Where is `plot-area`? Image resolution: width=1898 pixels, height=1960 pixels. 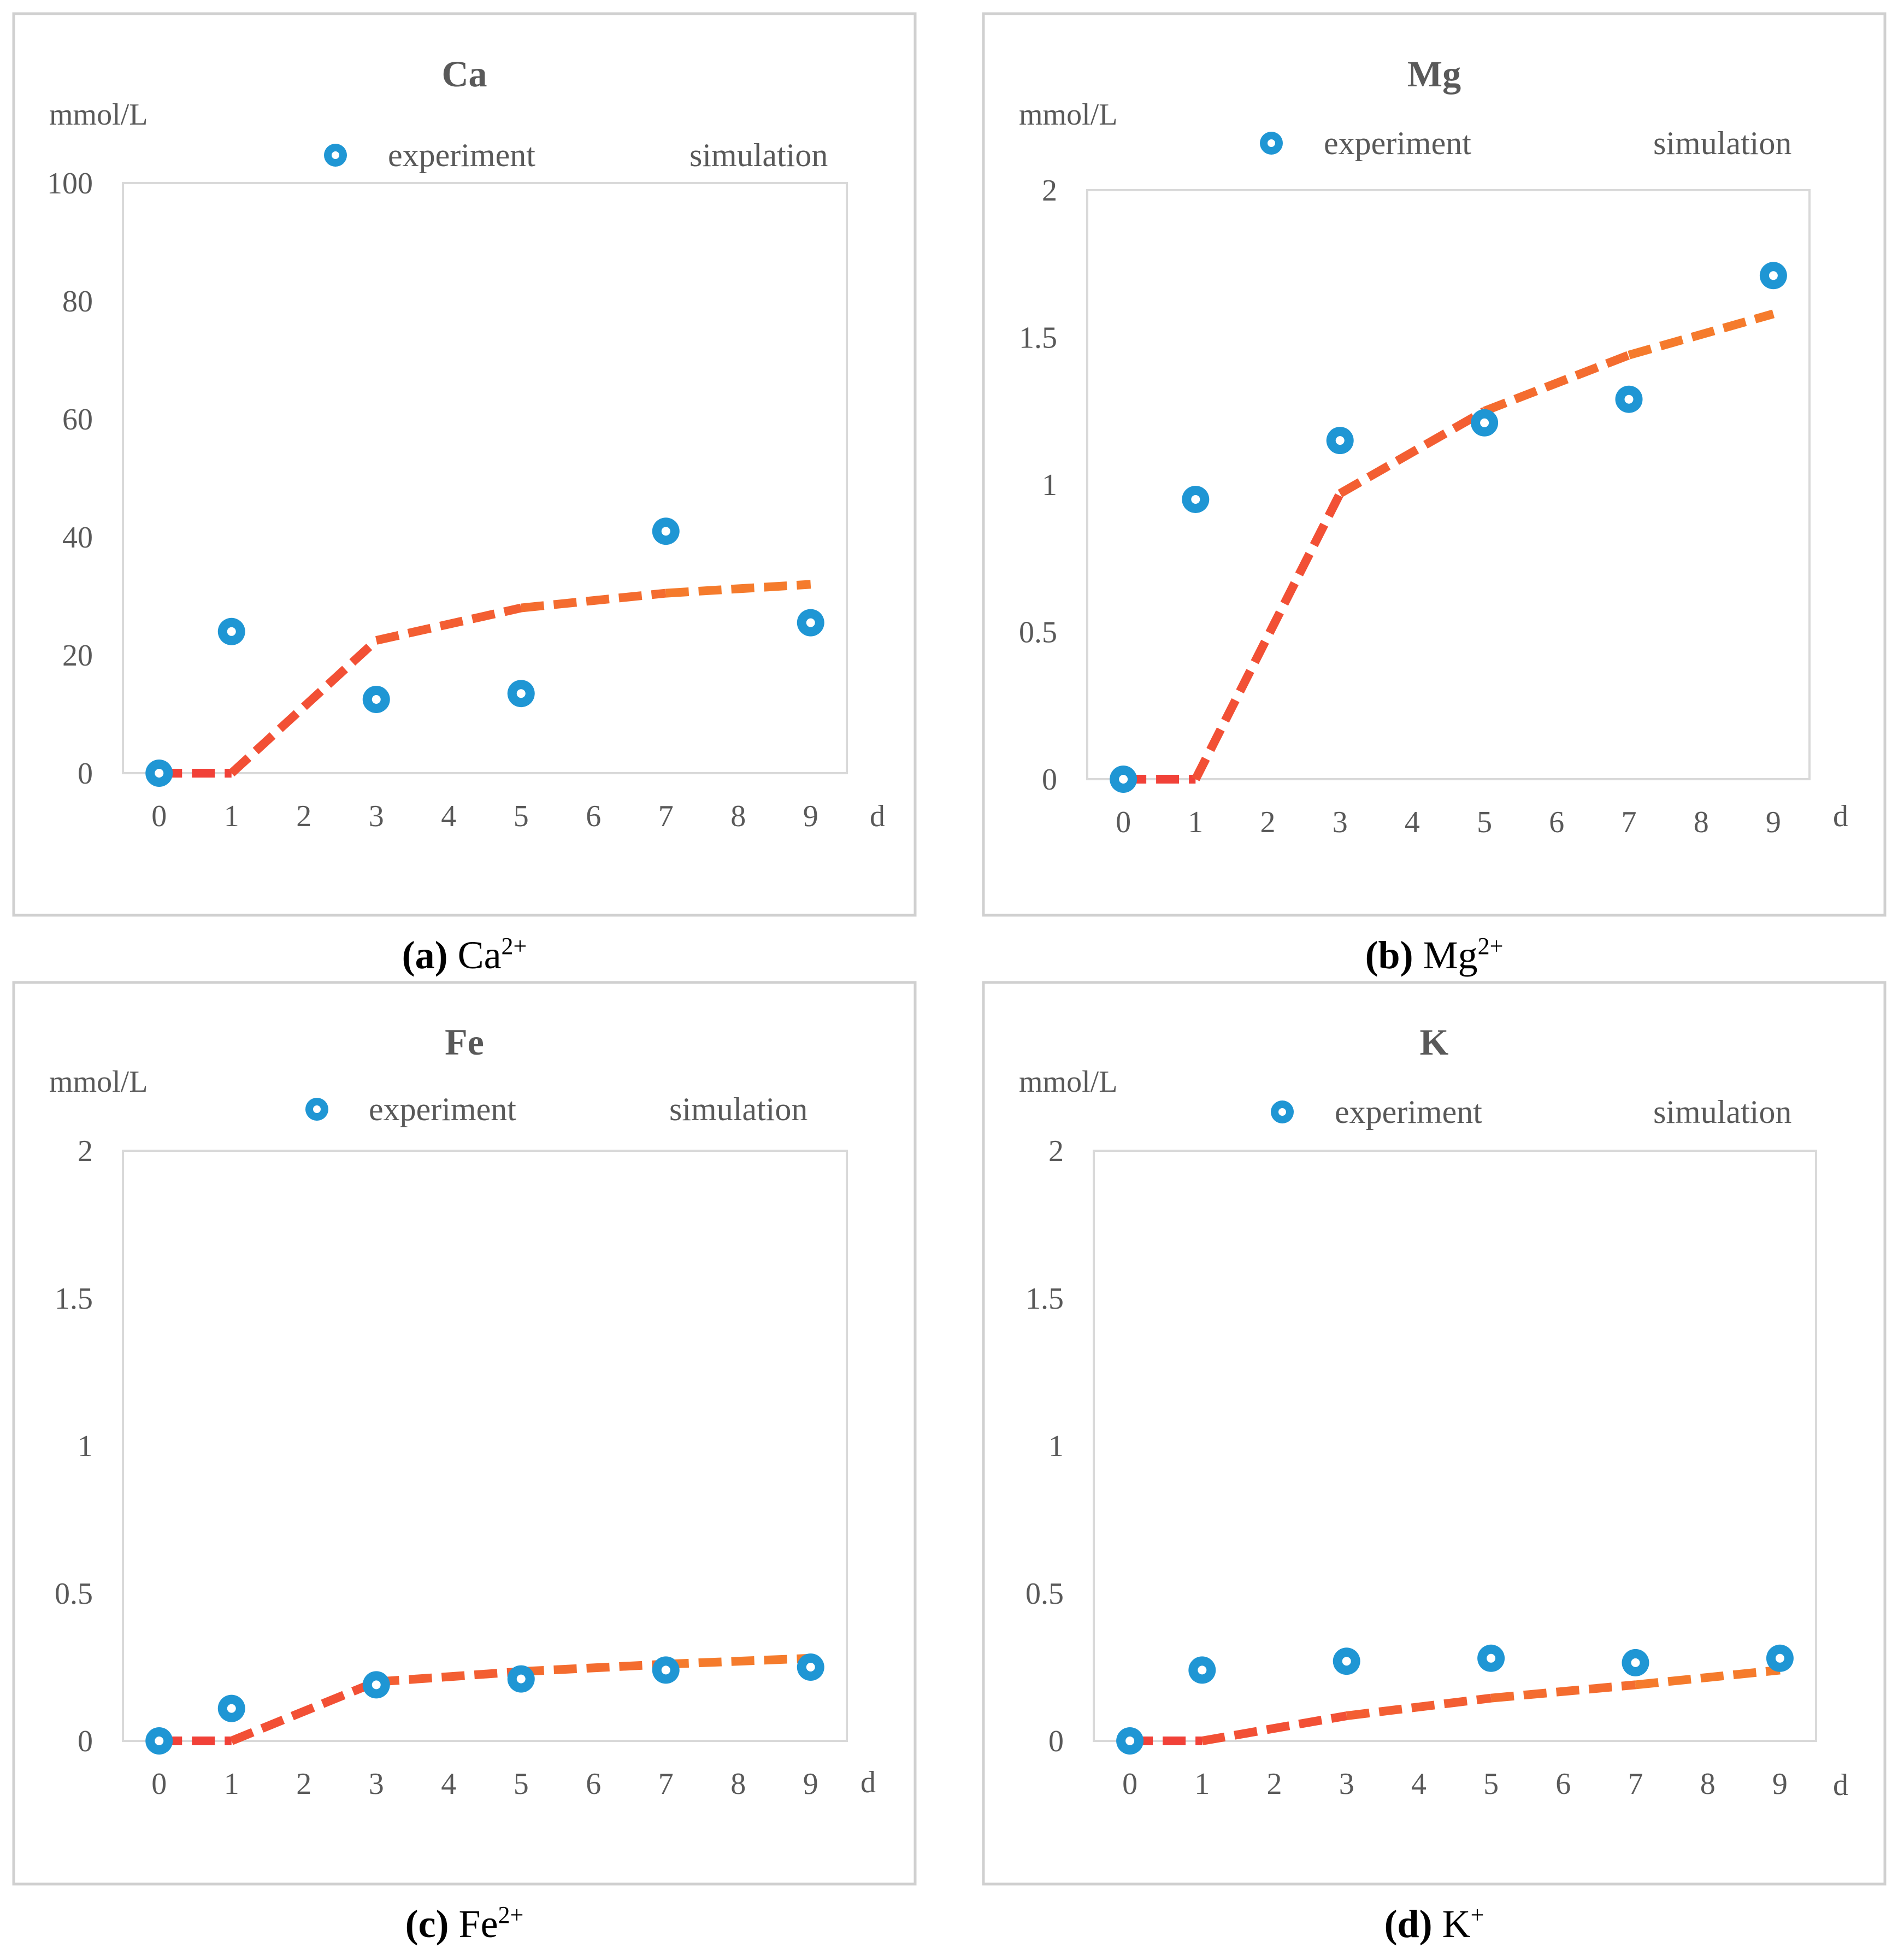
plot-area is located at coordinates (1449, 484).